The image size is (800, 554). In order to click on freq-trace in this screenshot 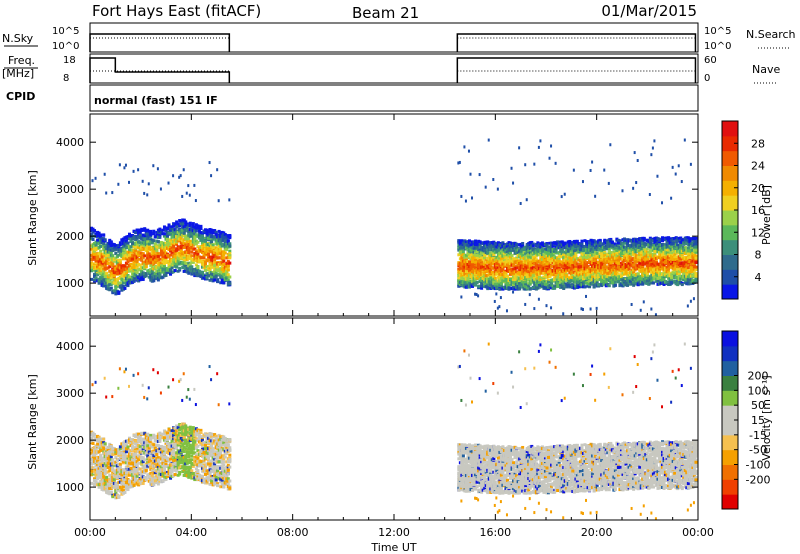, I will do `click(576, 70)`.